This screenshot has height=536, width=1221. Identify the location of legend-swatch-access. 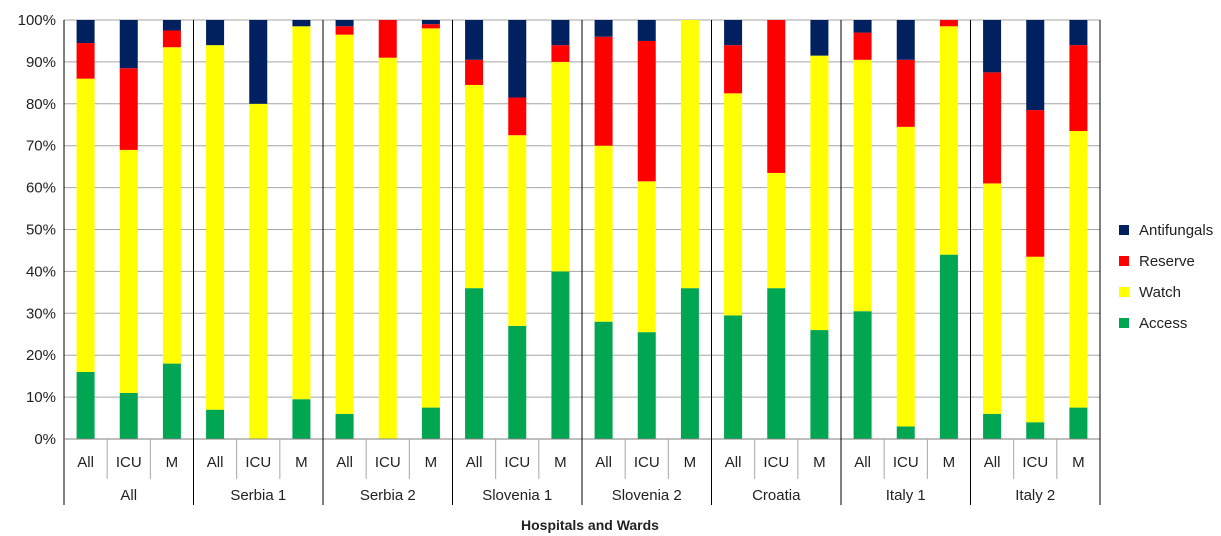
(1124, 323).